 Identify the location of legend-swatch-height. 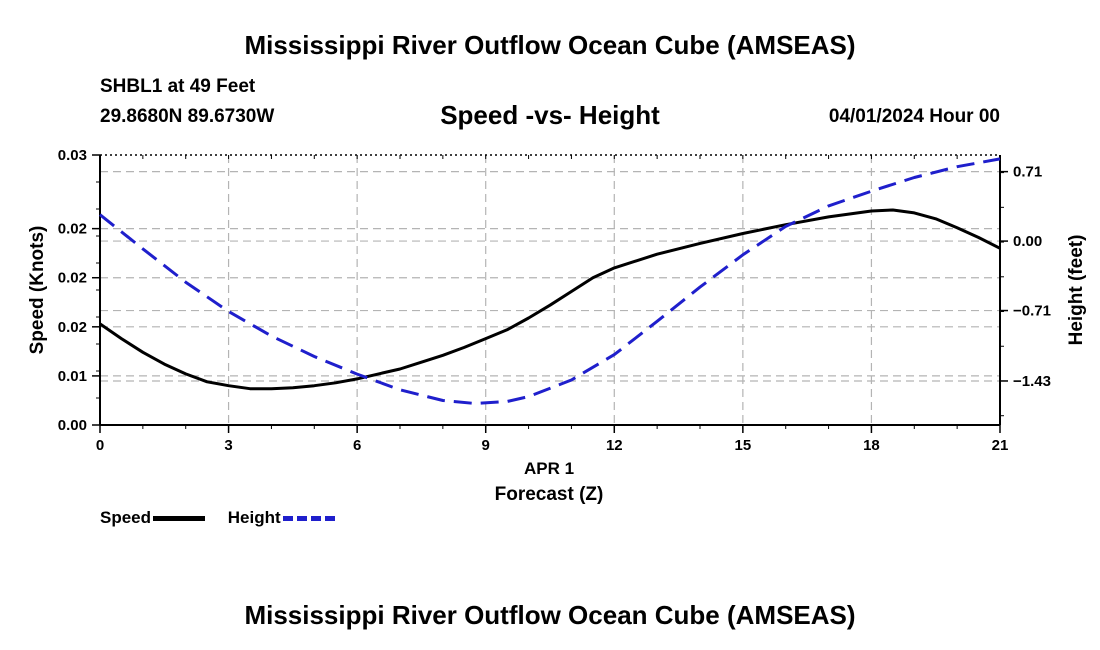
(308, 518).